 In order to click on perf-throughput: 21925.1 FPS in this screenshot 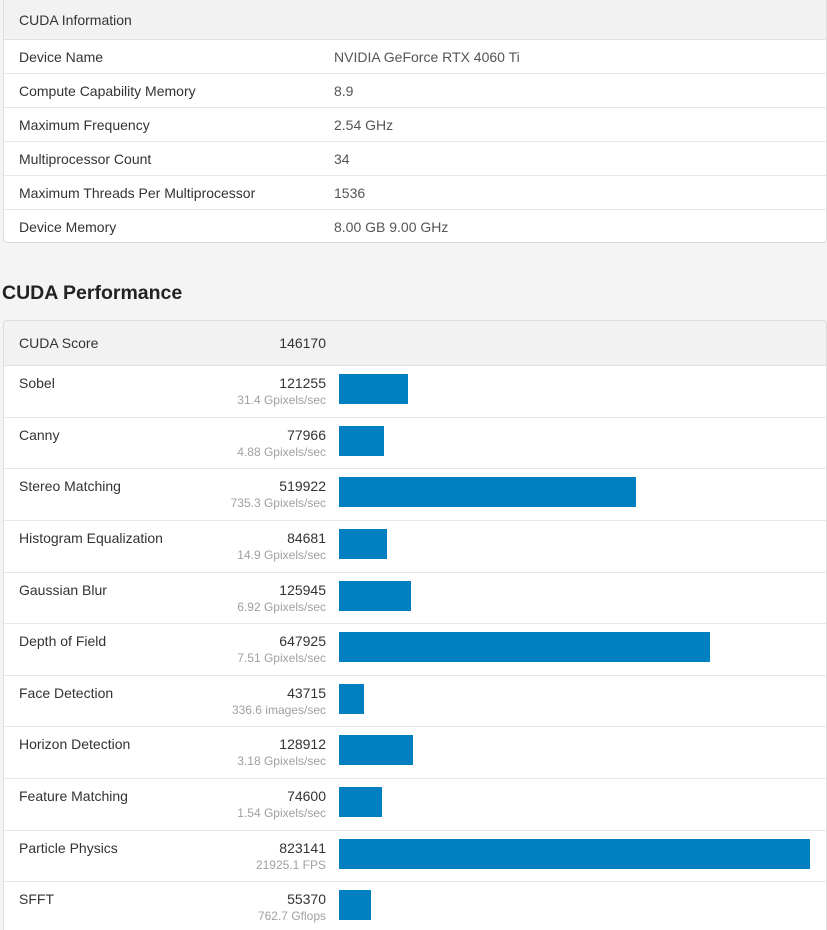, I will do `click(290, 864)`.